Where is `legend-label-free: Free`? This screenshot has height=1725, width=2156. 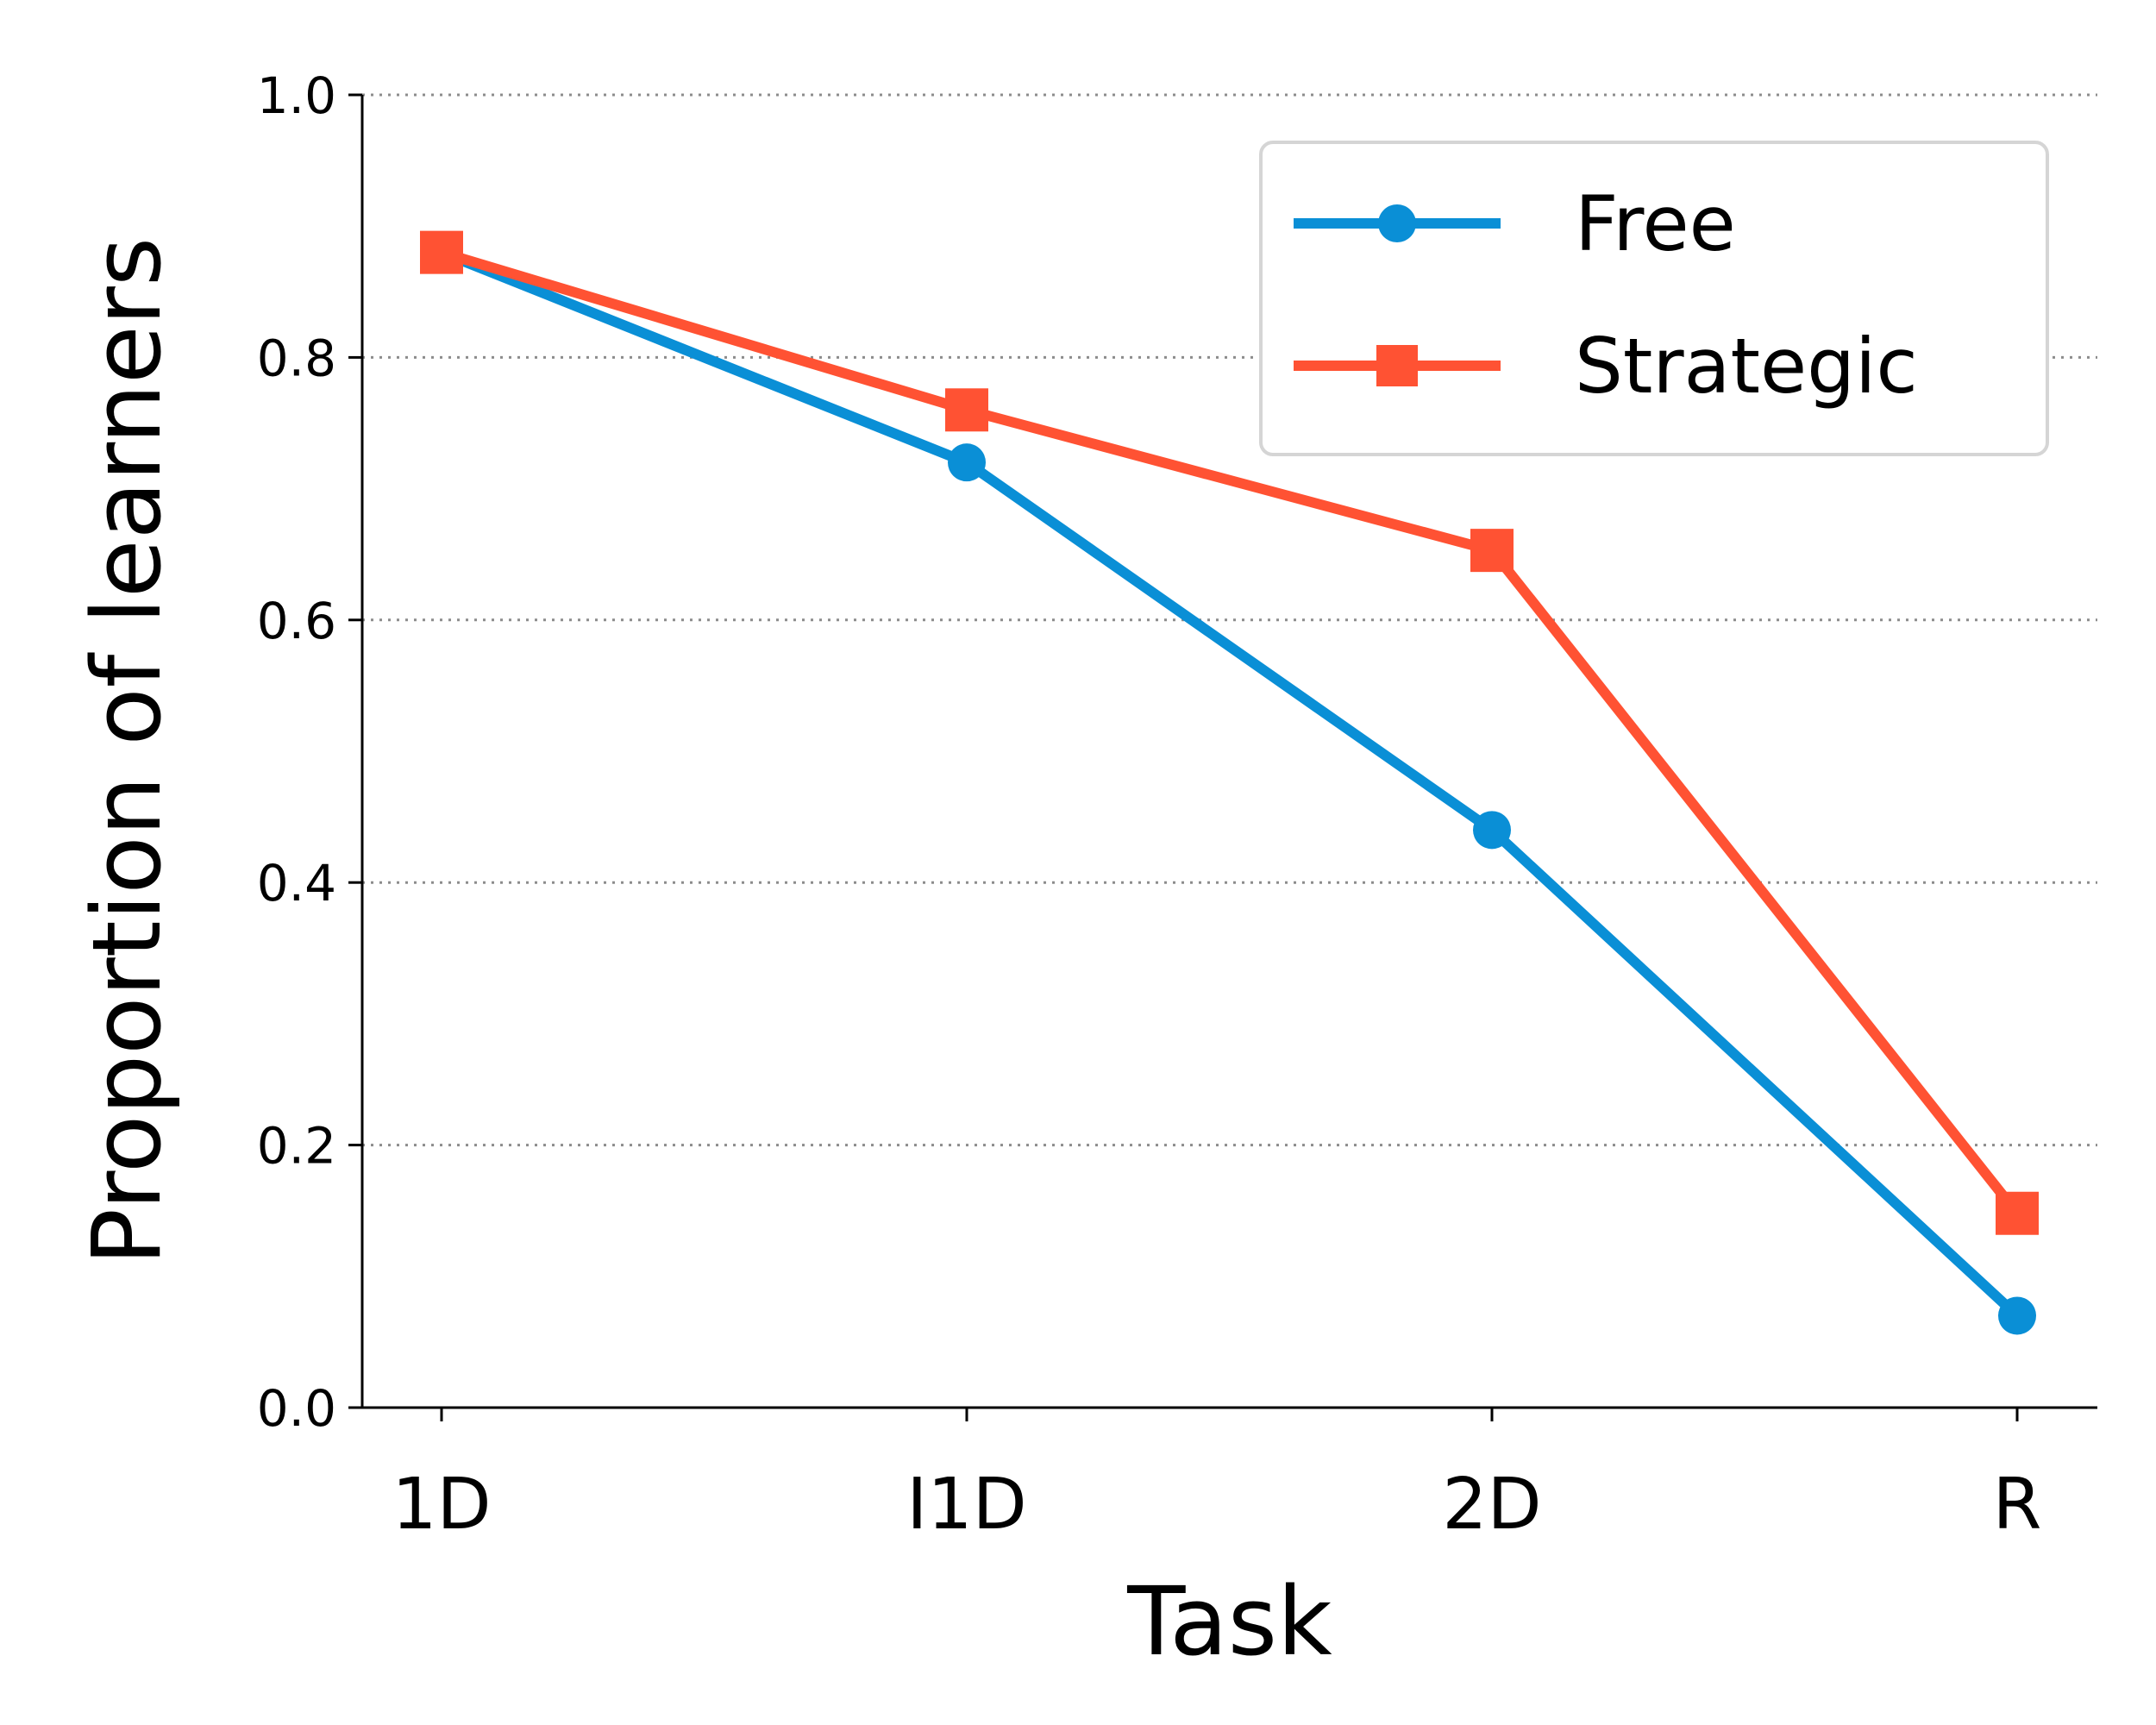 legend-label-free: Free is located at coordinates (1655, 223).